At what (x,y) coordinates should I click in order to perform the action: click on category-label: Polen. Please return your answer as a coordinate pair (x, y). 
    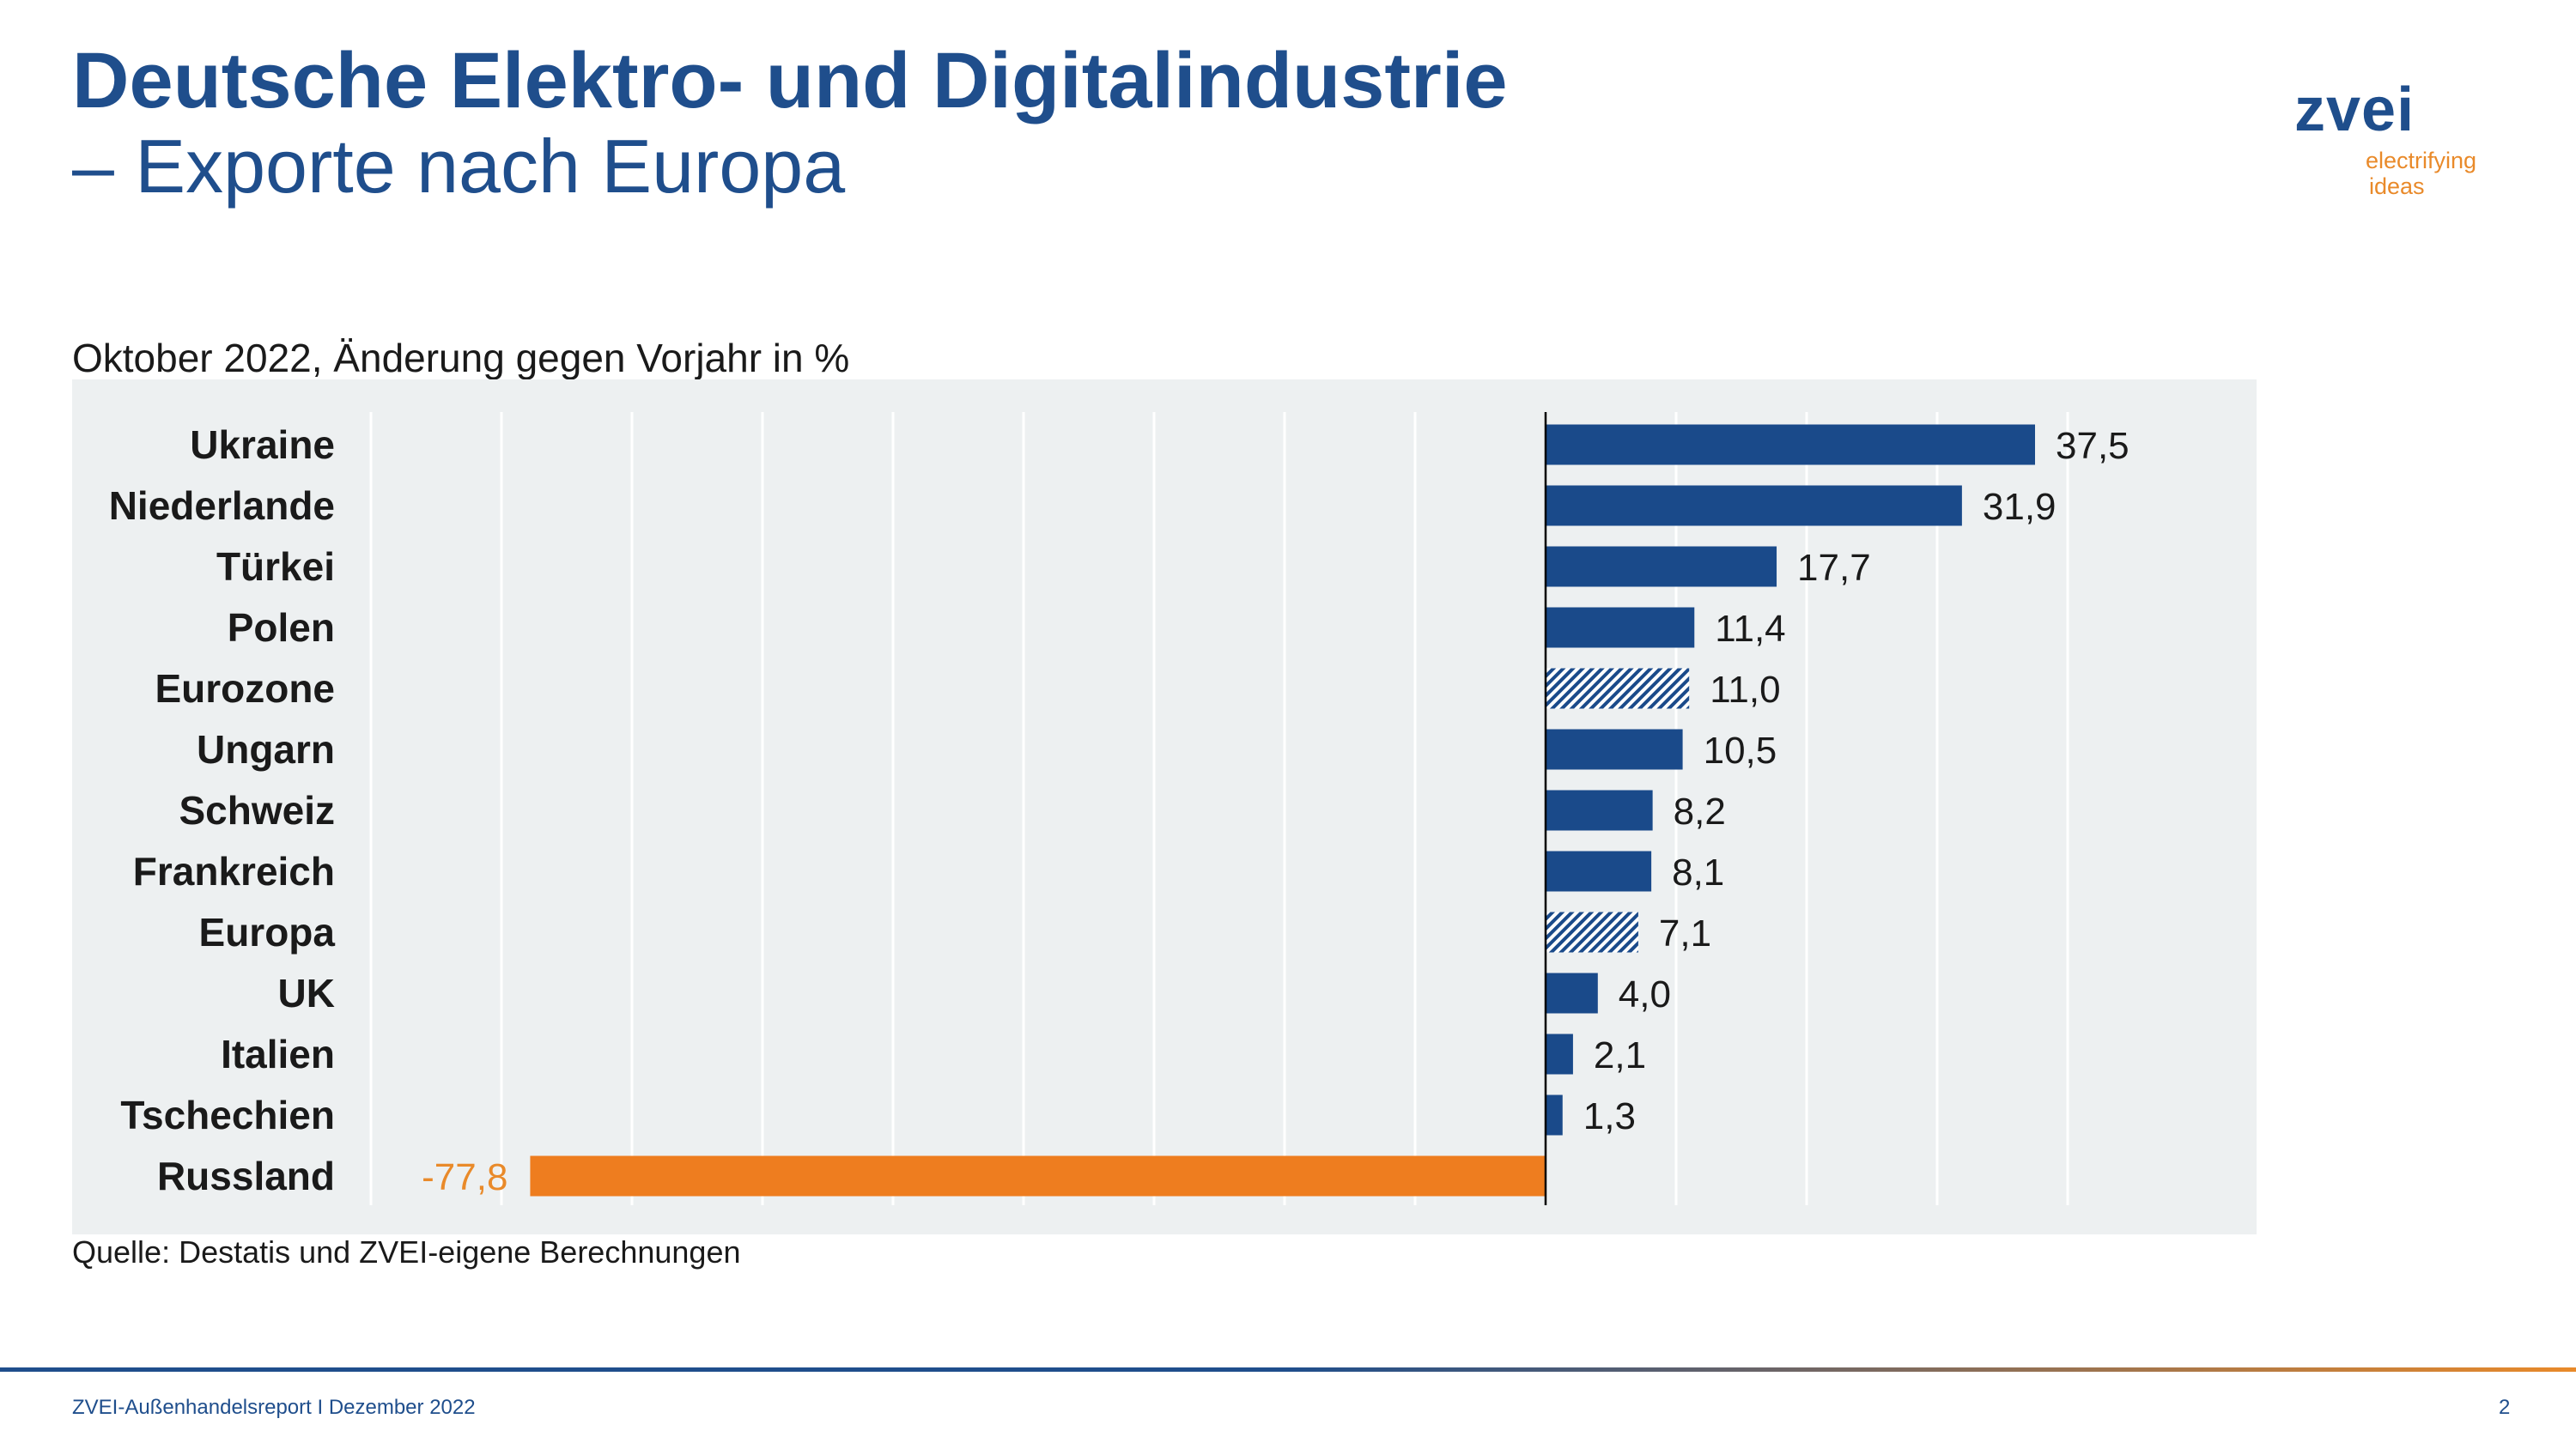
    Looking at the image, I should click on (281, 627).